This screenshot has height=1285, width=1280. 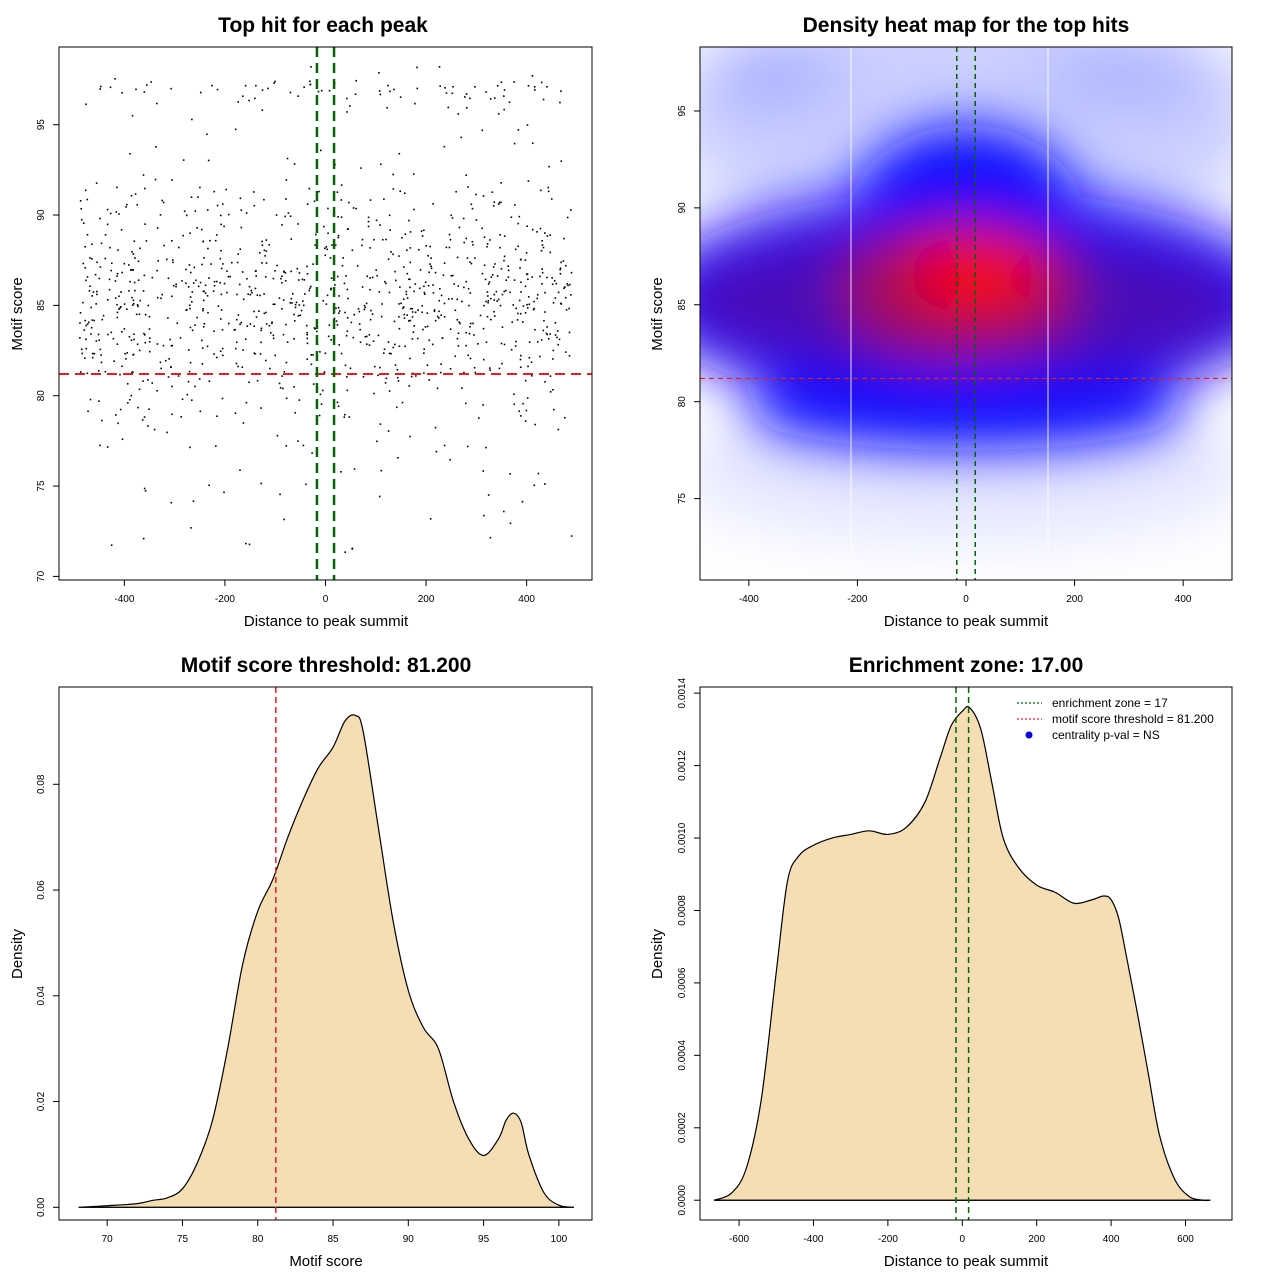 What do you see at coordinates (857, 599) in the screenshot?
I see `heatmap-xtick-label: -200` at bounding box center [857, 599].